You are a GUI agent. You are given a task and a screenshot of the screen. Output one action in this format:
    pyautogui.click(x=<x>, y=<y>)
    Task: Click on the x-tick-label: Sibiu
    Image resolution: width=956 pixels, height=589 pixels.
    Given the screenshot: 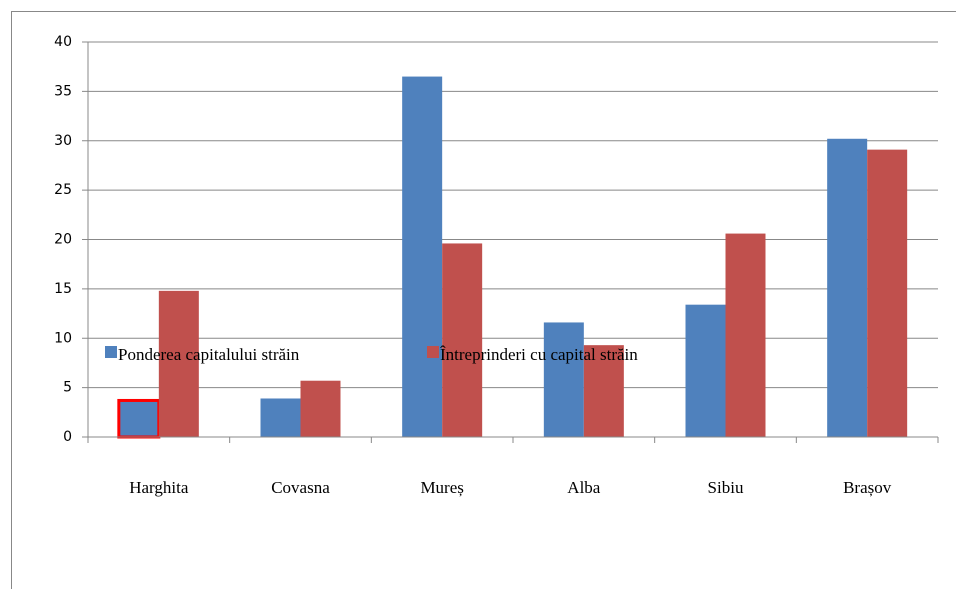 What is the action you would take?
    pyautogui.click(x=726, y=487)
    